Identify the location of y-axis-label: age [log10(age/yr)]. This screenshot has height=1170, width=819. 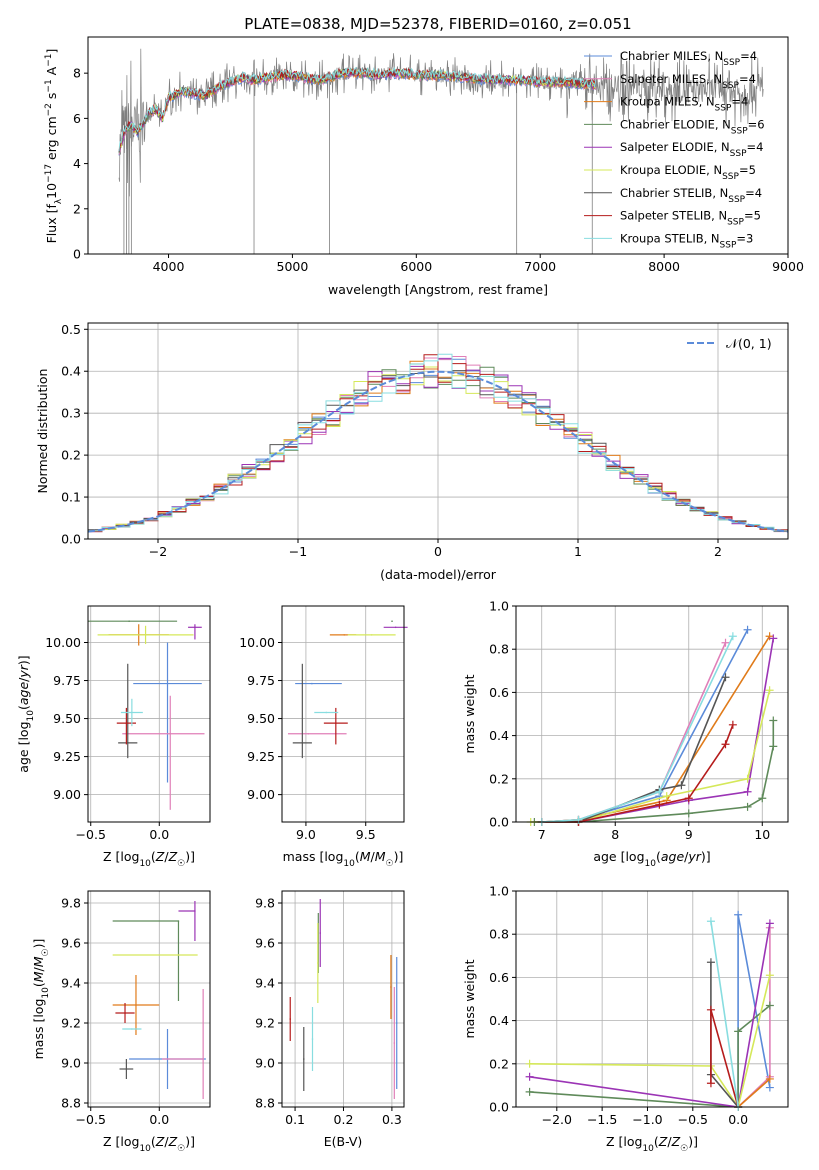
(26, 713).